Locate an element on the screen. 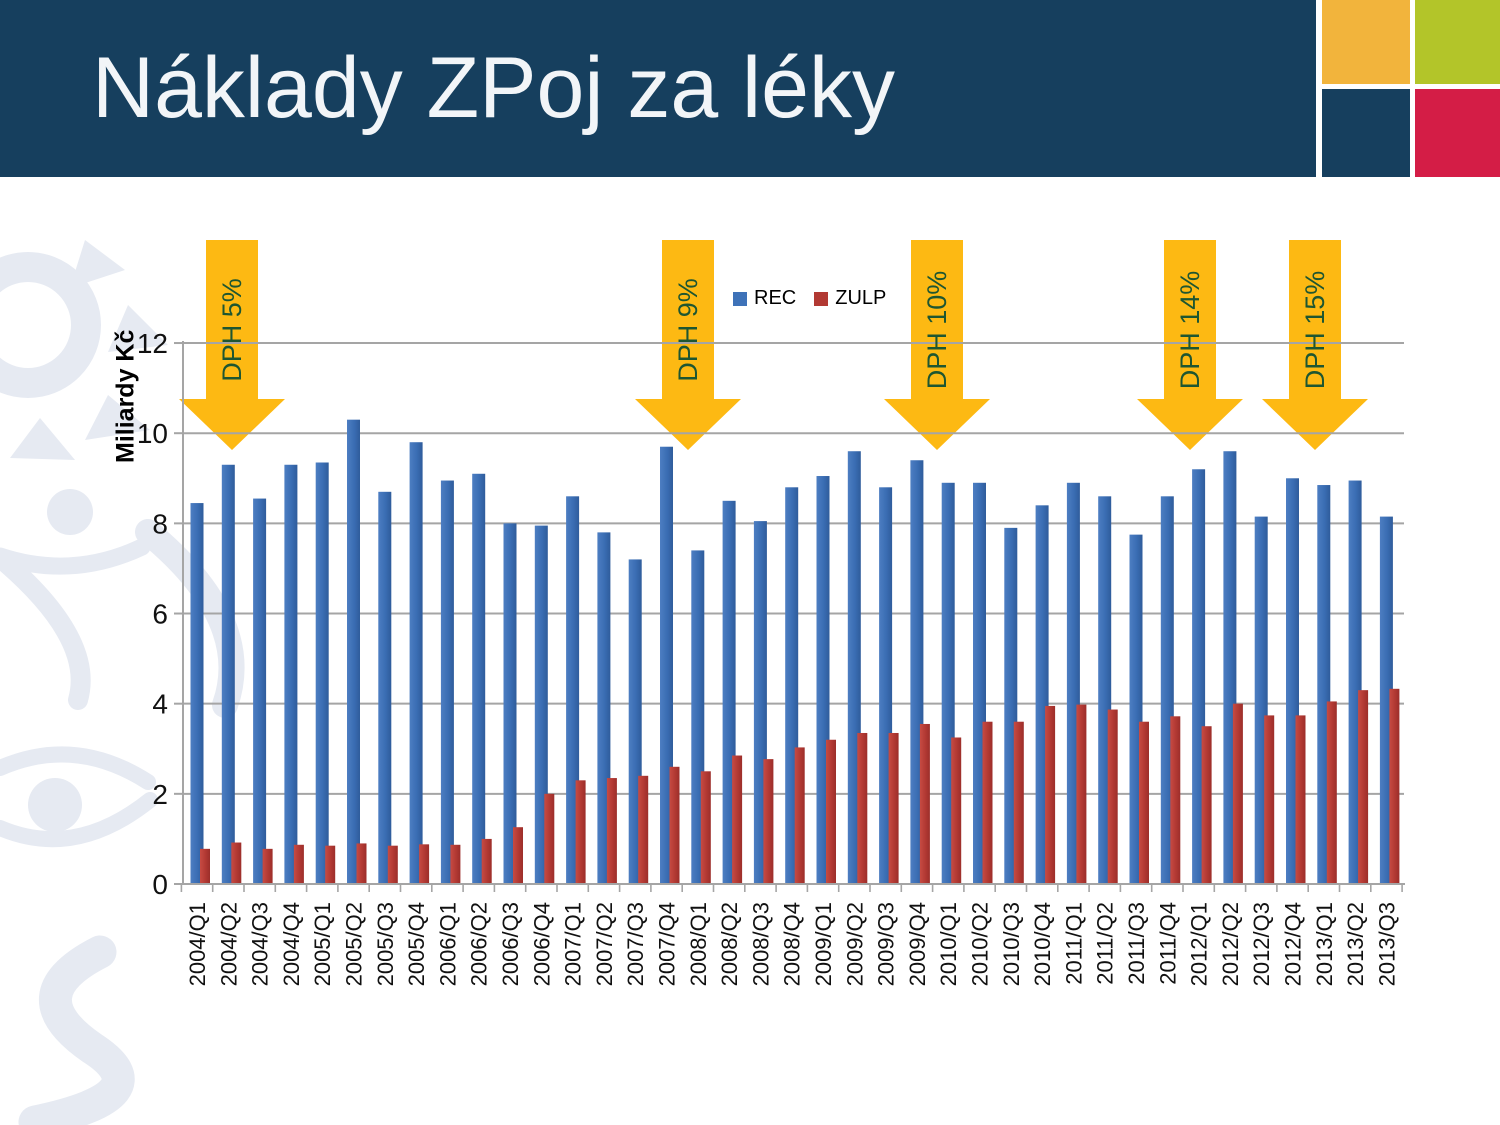 This screenshot has height=1125, width=1500. x-tick-label: 2012/Q4 is located at coordinates (1293, 944).